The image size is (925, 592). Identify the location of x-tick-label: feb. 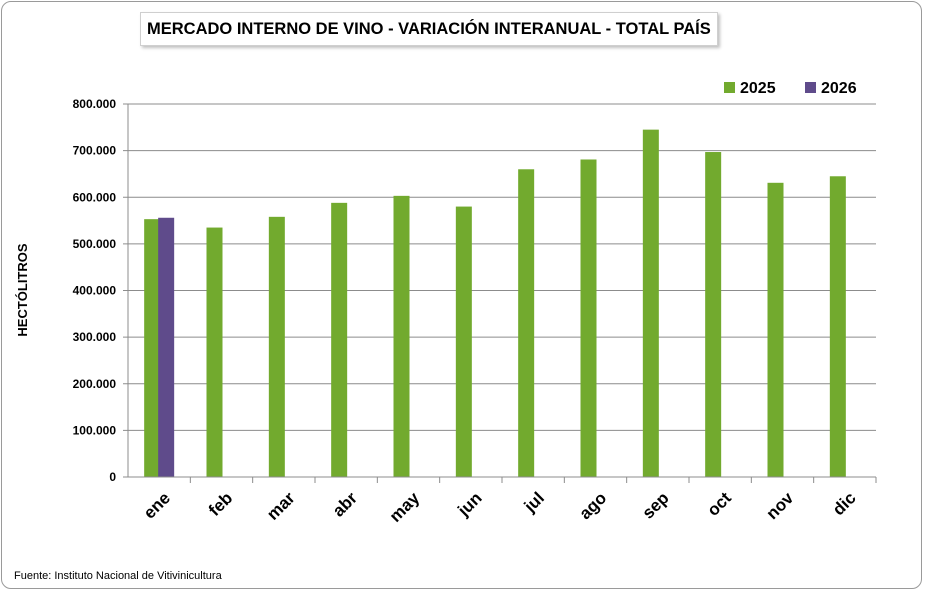
(220, 503).